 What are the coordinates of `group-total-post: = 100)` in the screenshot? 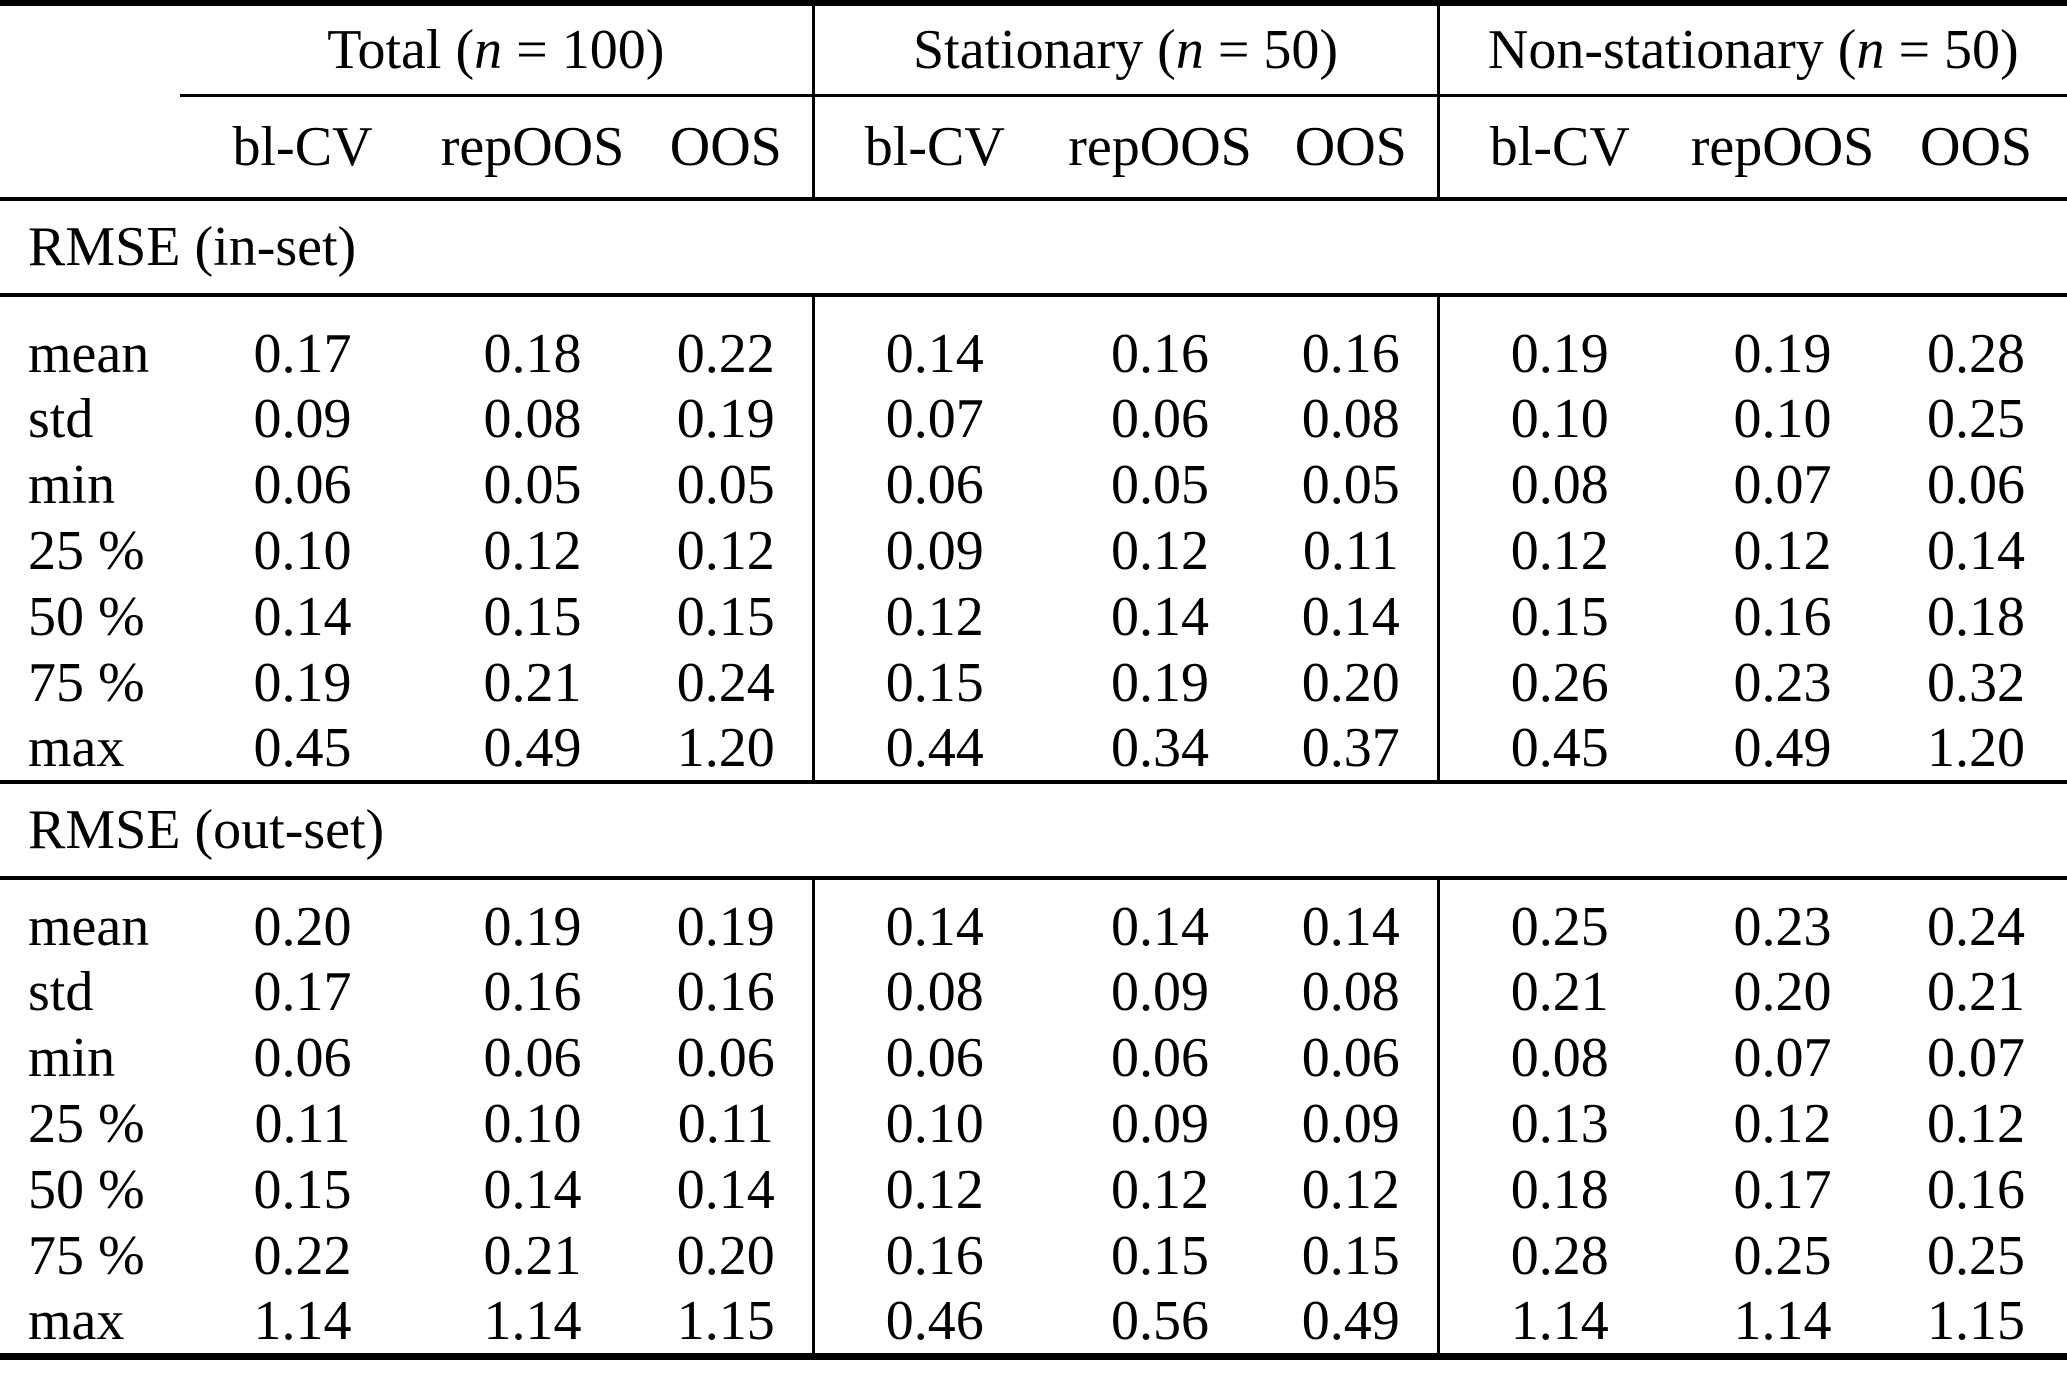 It's located at (583, 49).